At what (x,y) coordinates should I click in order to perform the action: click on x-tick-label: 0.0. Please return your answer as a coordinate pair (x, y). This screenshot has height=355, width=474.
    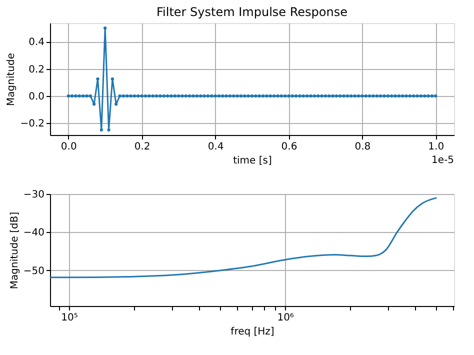
    Looking at the image, I should click on (68, 147).